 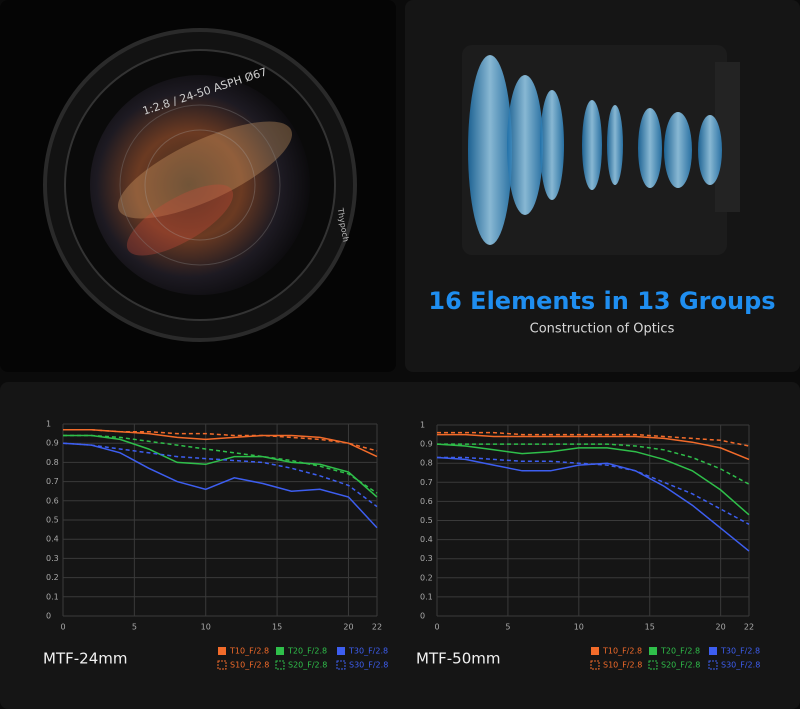 I want to click on optics-subheadline: Construction of Optics, so click(x=602, y=329).